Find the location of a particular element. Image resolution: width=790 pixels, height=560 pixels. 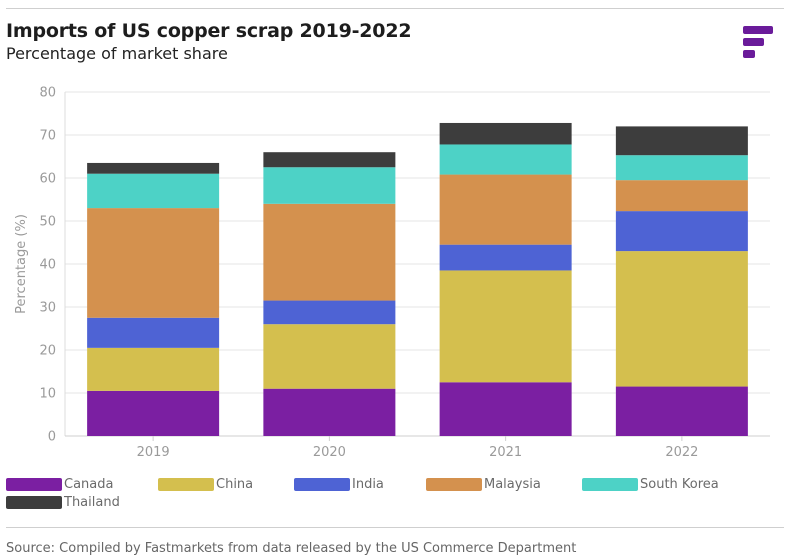

legend-item: China is located at coordinates (205, 484).